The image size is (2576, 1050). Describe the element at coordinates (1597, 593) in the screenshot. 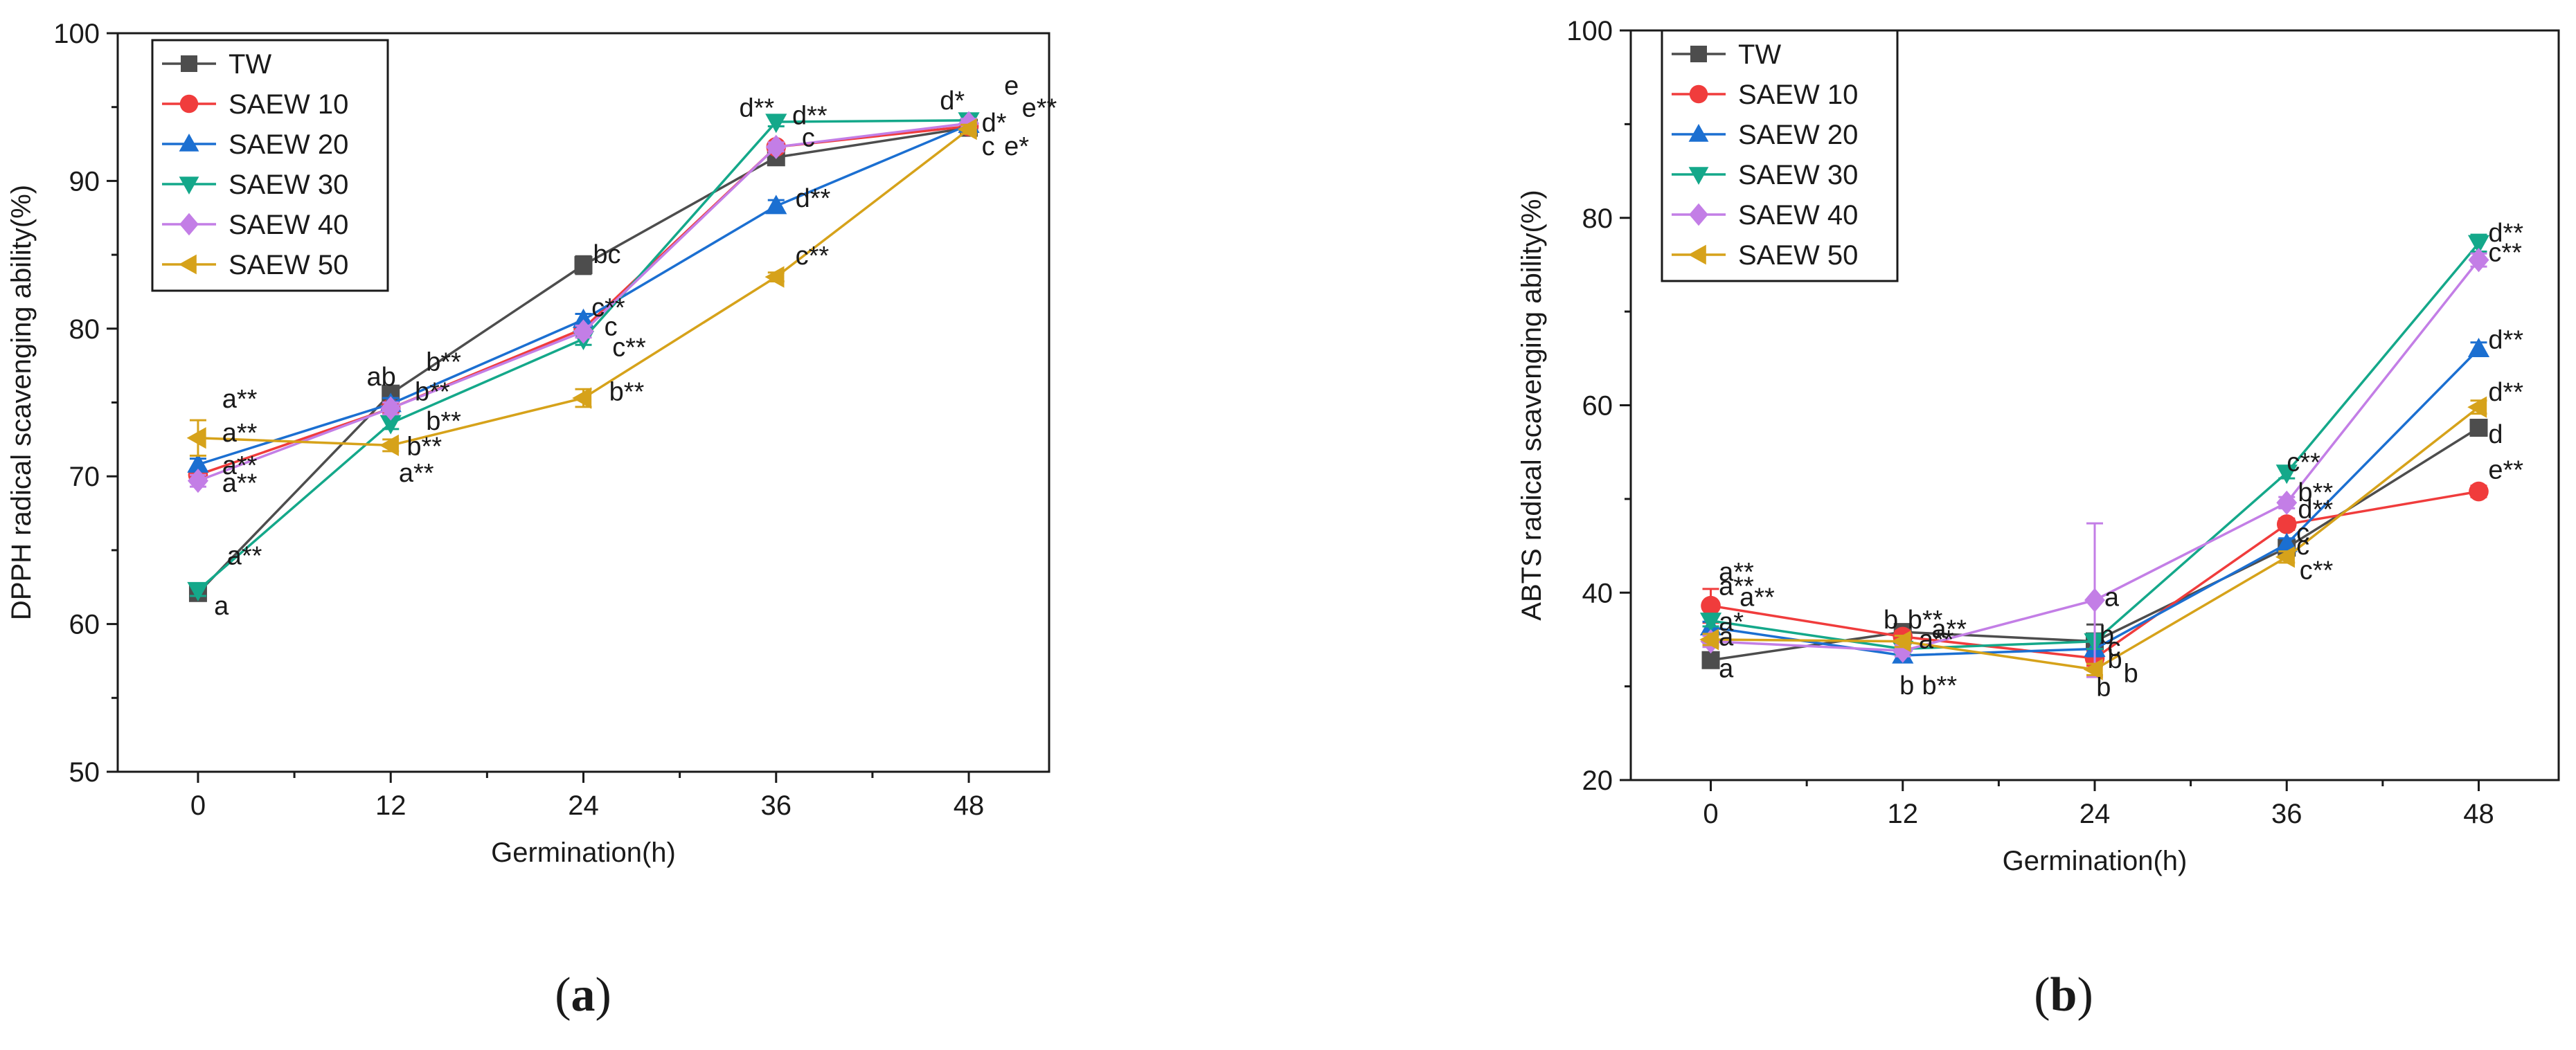

I see `y-tick-label: 40` at that location.